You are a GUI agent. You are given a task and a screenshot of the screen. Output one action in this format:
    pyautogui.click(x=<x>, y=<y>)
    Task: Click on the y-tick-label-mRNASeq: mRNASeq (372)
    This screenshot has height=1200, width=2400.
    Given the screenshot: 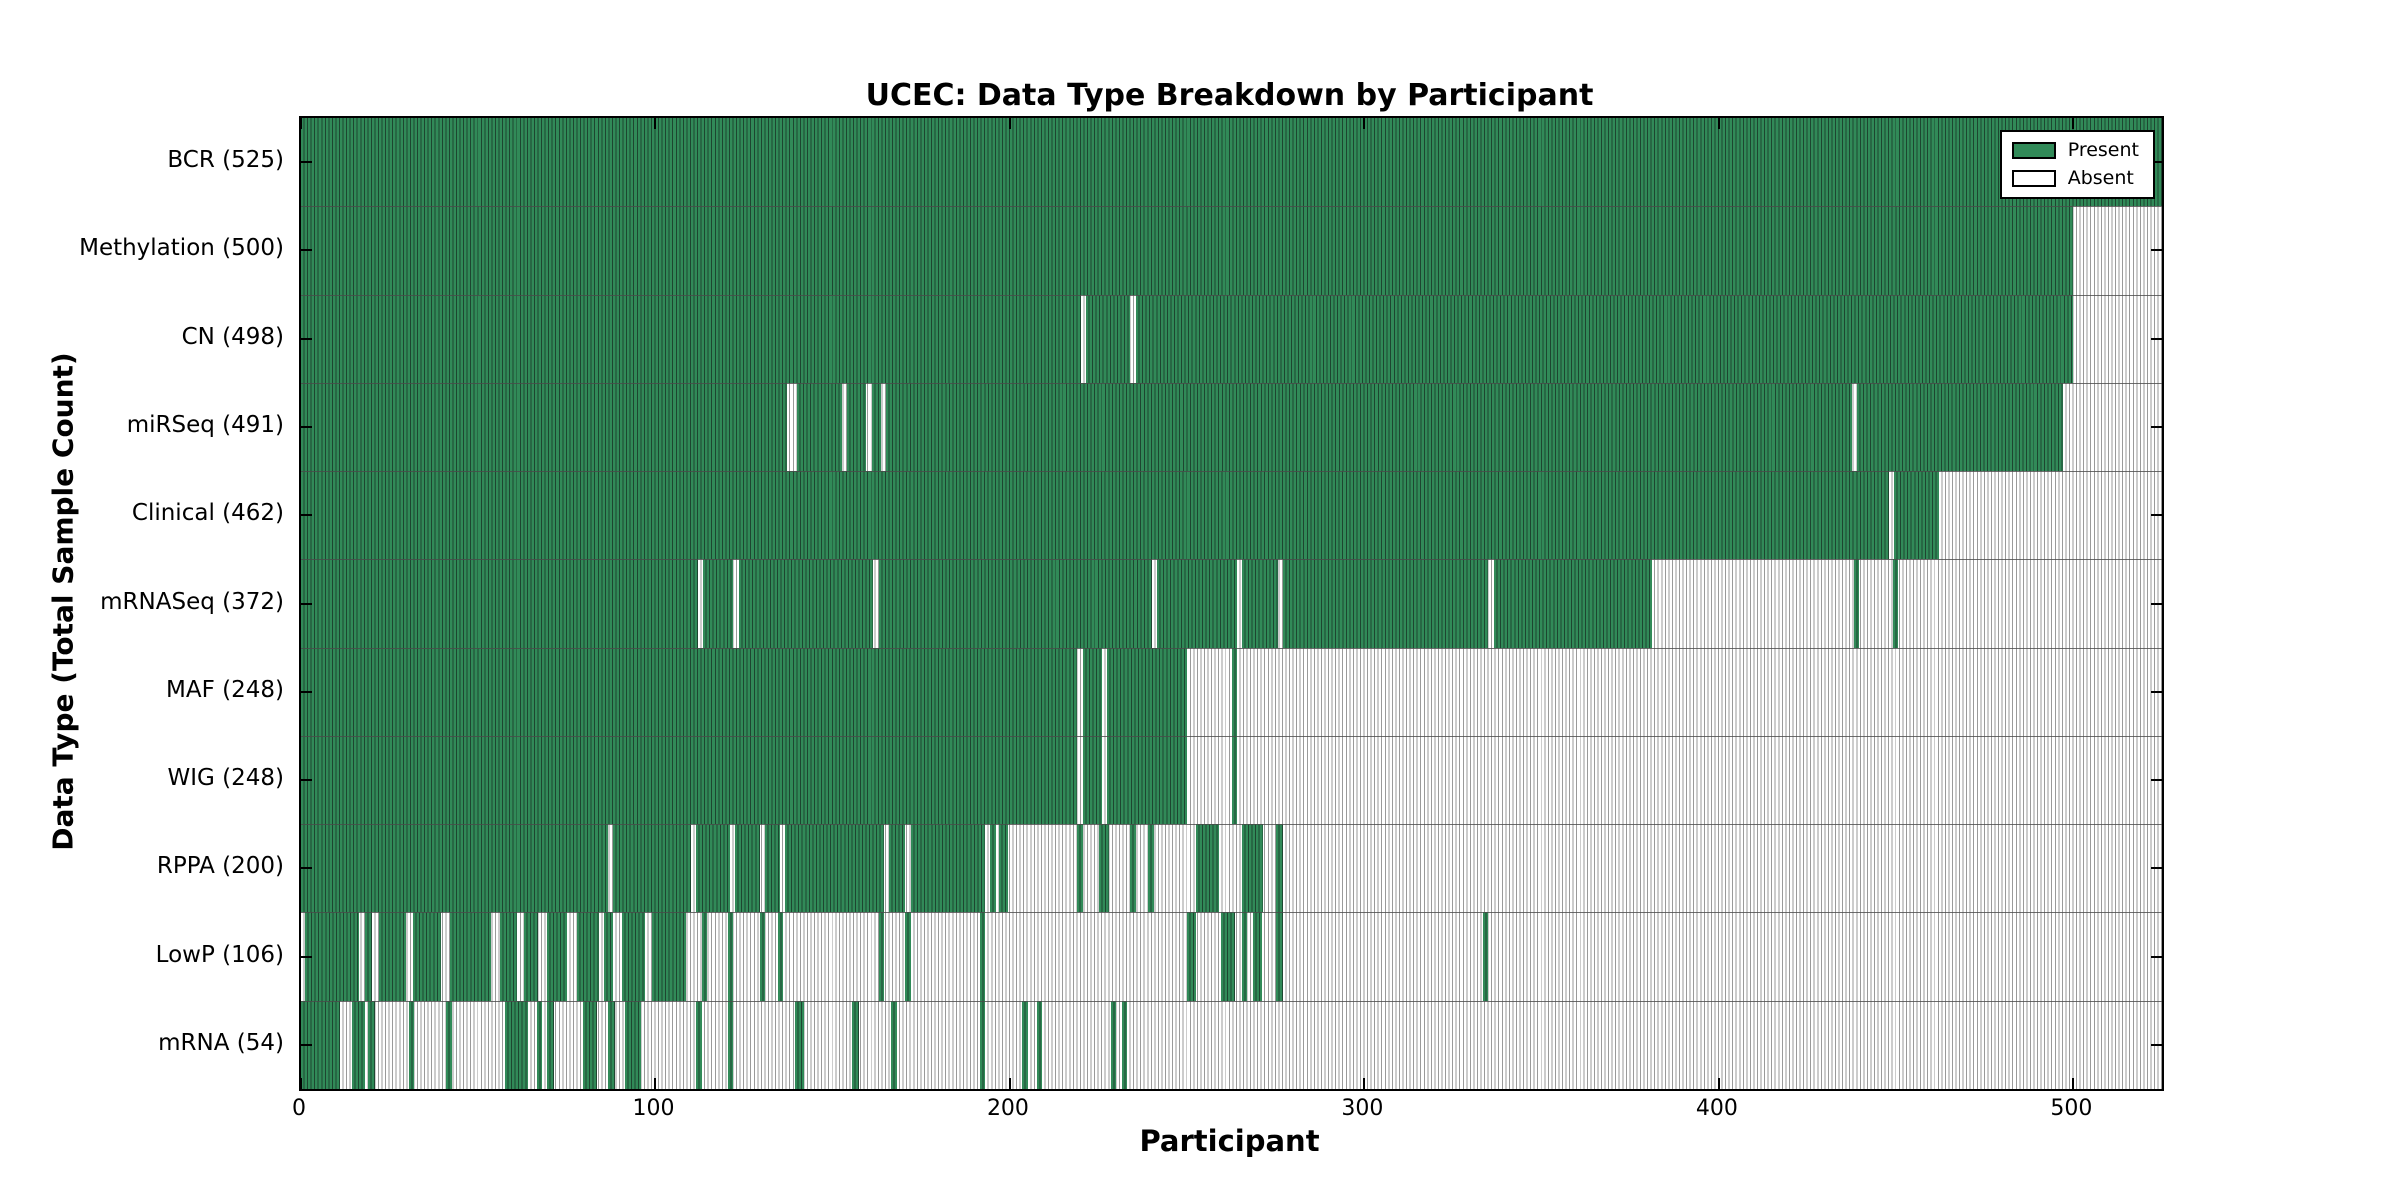 What is the action you would take?
    pyautogui.click(x=192, y=601)
    